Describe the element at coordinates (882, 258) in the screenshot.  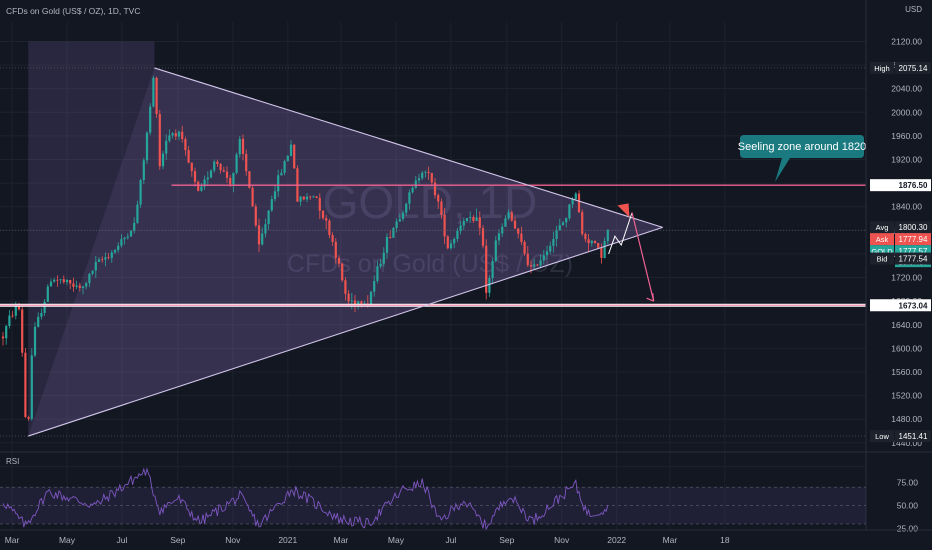
I see `bid-tag-label-bg` at that location.